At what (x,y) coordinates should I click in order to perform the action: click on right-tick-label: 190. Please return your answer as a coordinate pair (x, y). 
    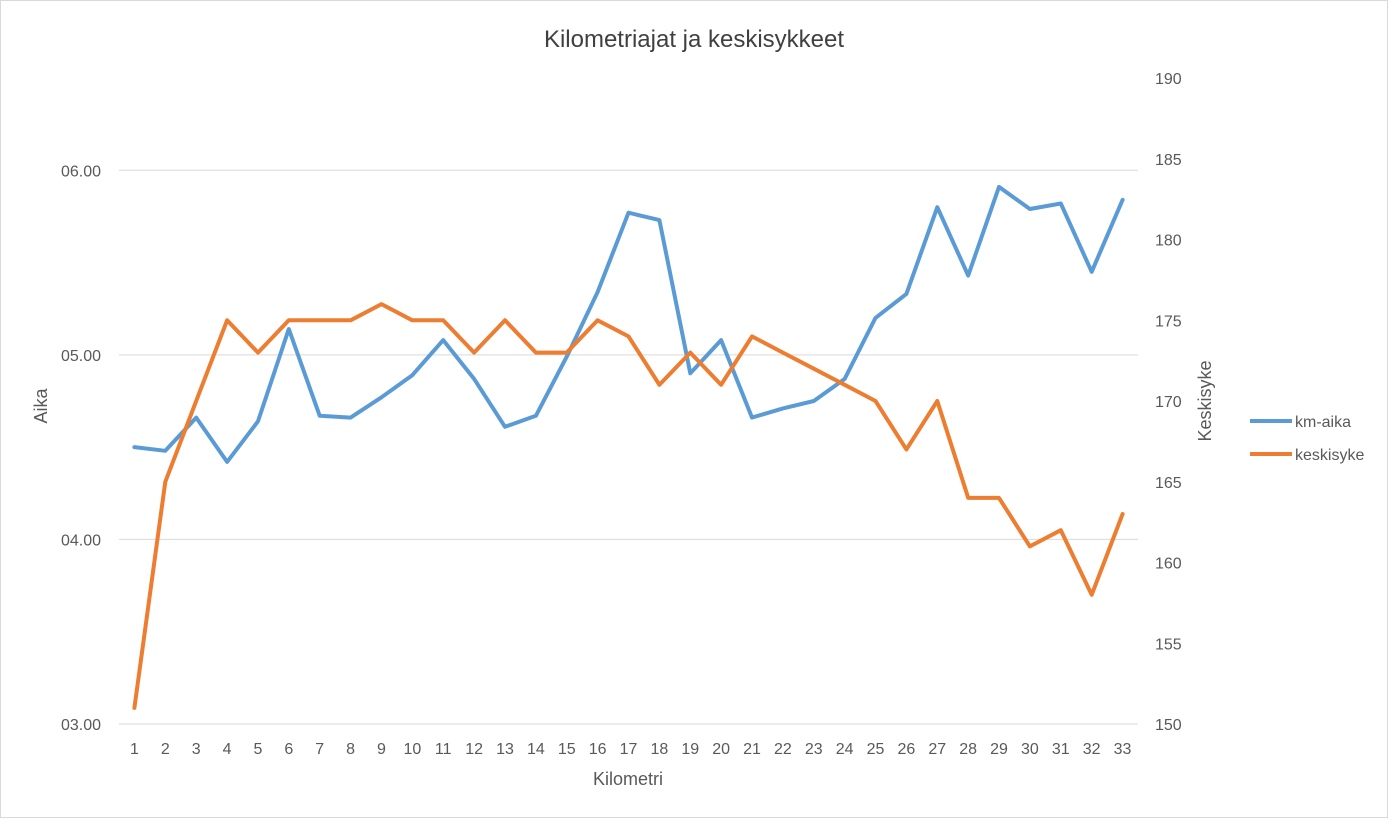
    Looking at the image, I should click on (1168, 79).